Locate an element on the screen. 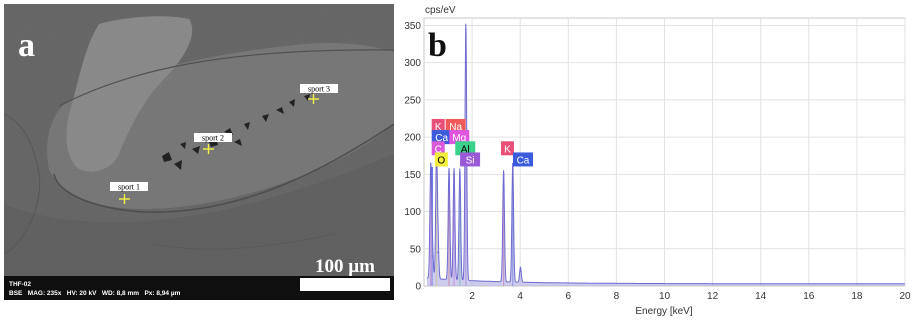 This screenshot has height=320, width=913. scale-bar is located at coordinates (345, 284).